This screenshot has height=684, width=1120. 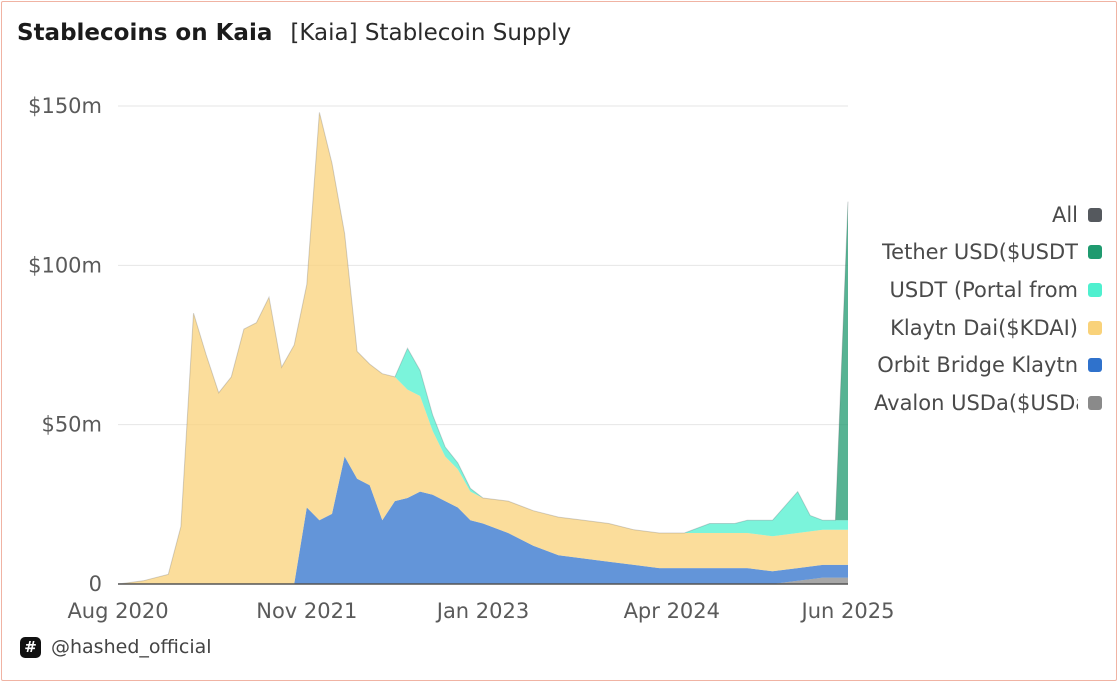 I want to click on area-series-orbit-bridge-klaytn, so click(x=483, y=520).